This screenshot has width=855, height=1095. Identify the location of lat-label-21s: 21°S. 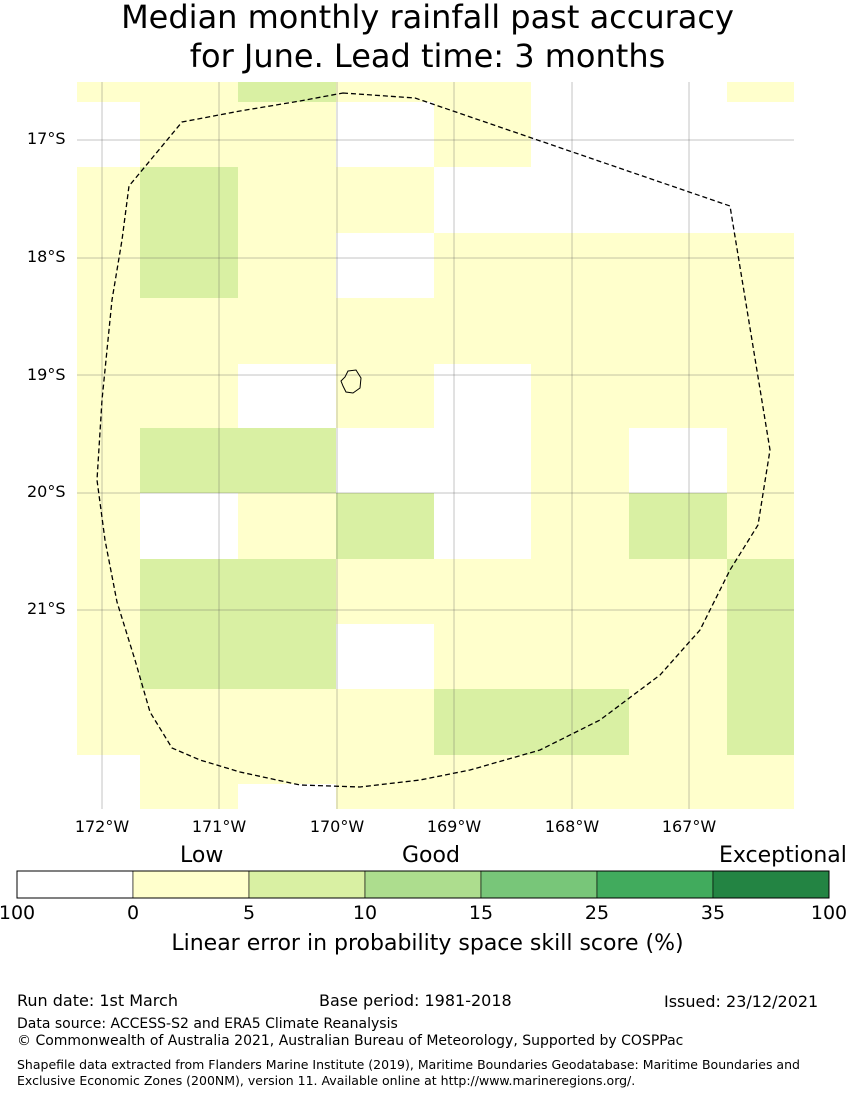
(46, 608).